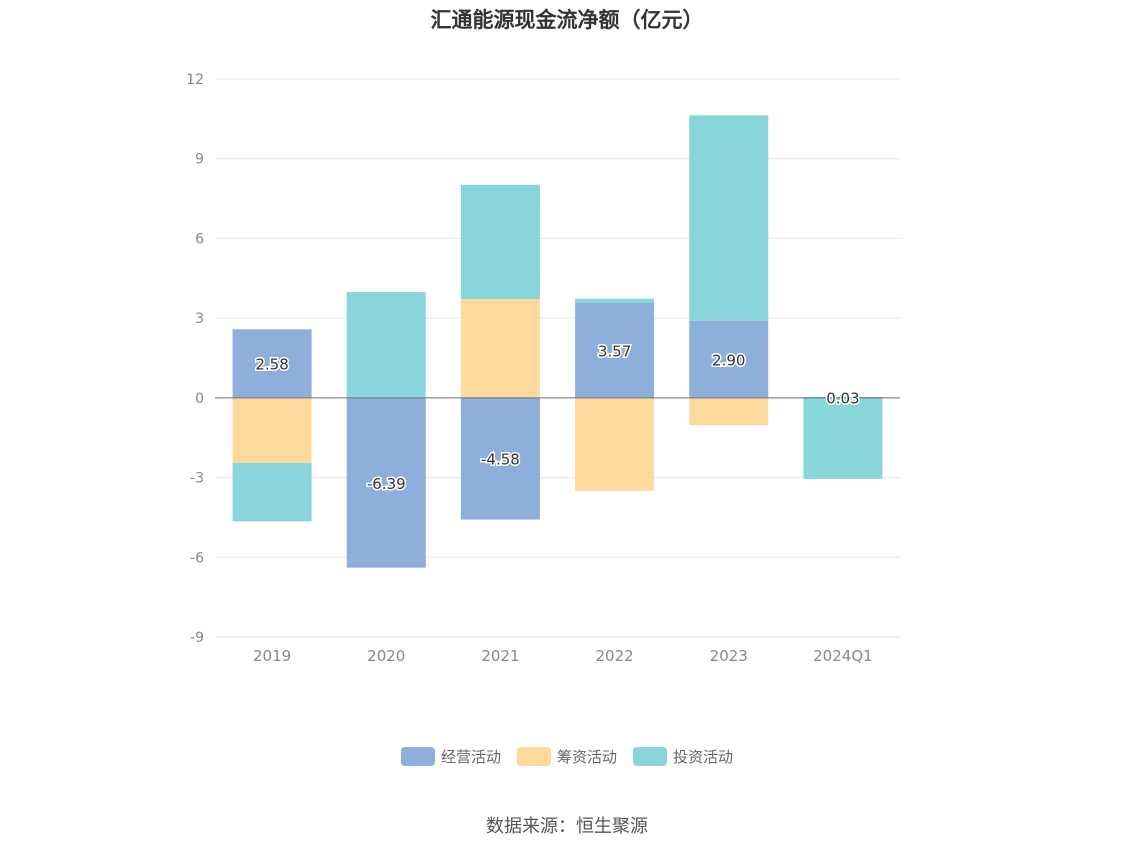 The image size is (1134, 849). Describe the element at coordinates (197, 479) in the screenshot. I see `y-tick-label: -3` at that location.